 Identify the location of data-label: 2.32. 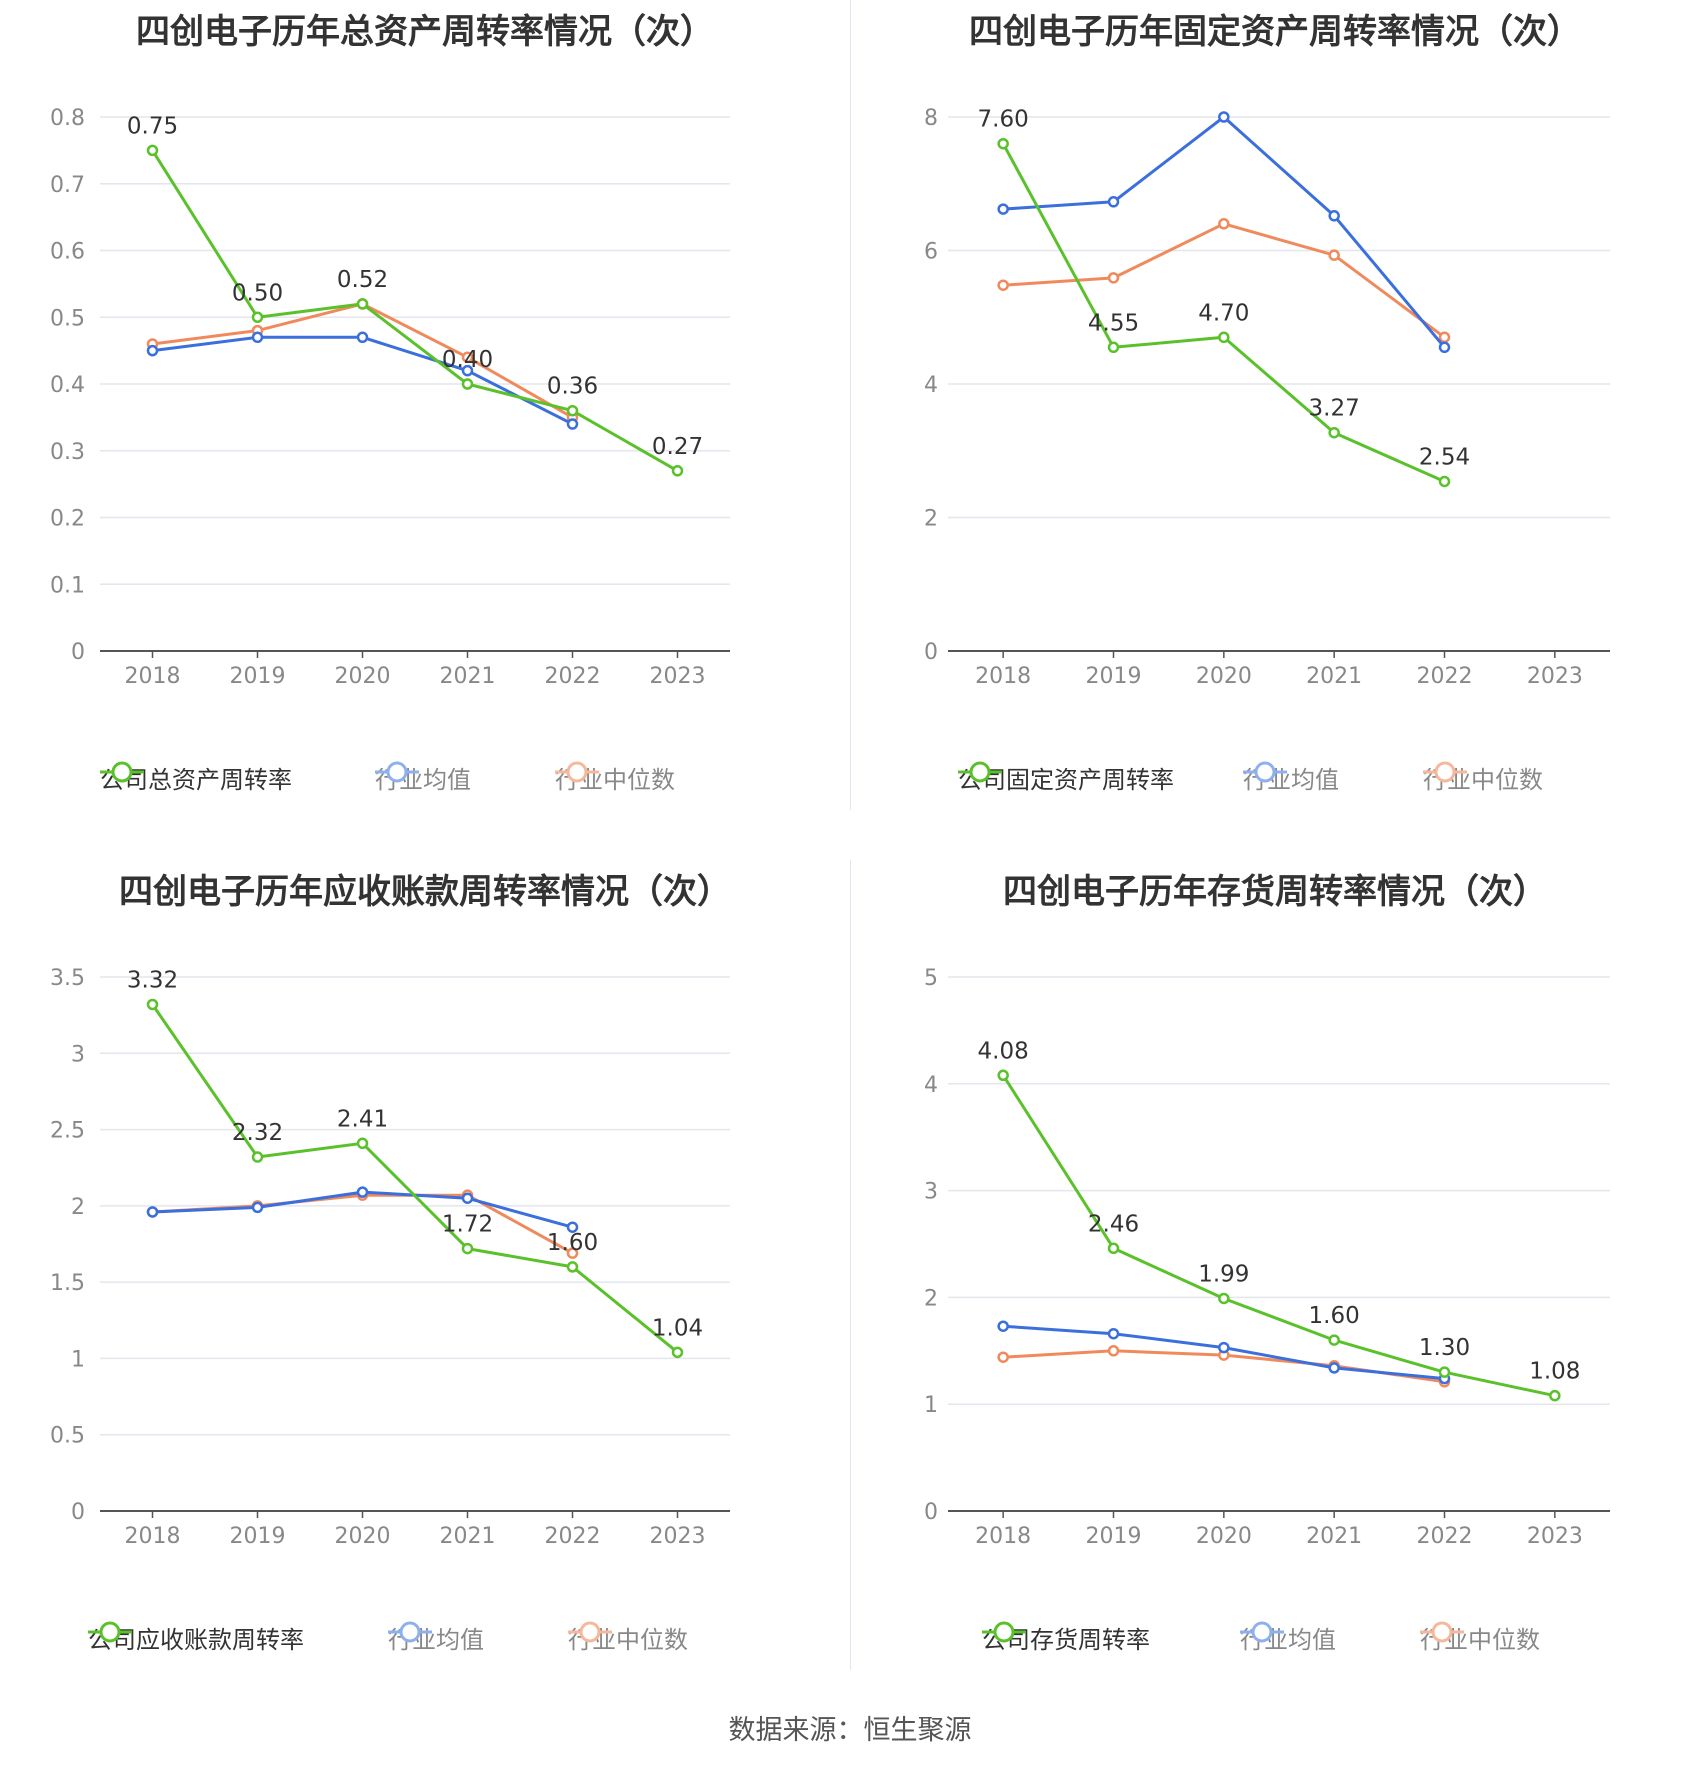
(257, 1133).